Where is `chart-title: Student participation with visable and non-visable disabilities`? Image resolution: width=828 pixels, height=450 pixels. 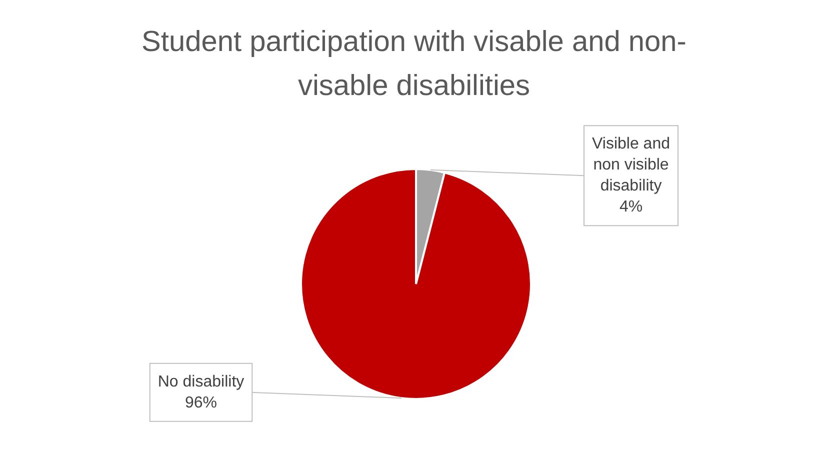 chart-title: Student participation with visable and non-visable disabilities is located at coordinates (414, 64).